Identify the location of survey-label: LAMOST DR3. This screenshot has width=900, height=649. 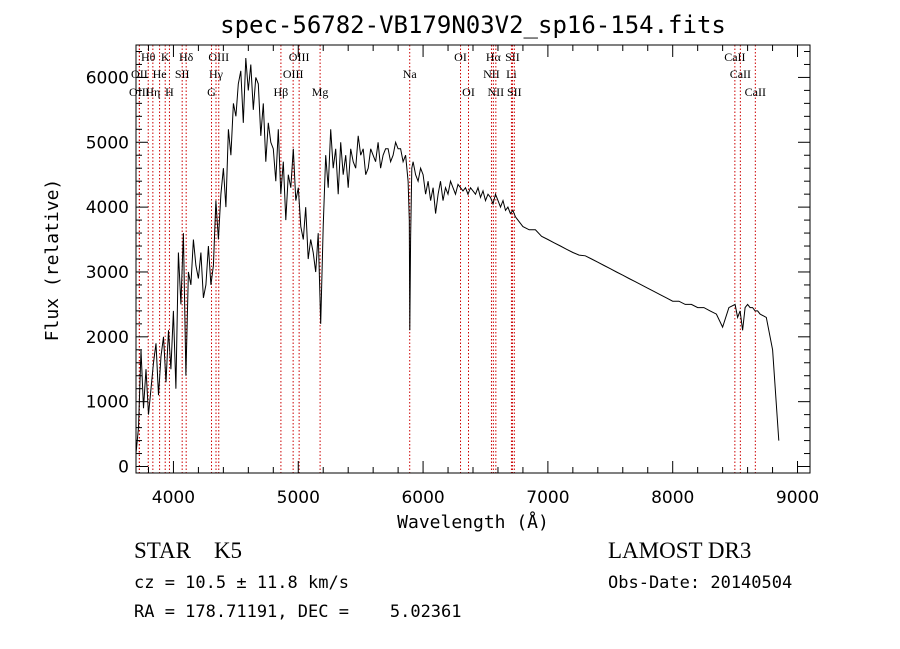
(680, 550).